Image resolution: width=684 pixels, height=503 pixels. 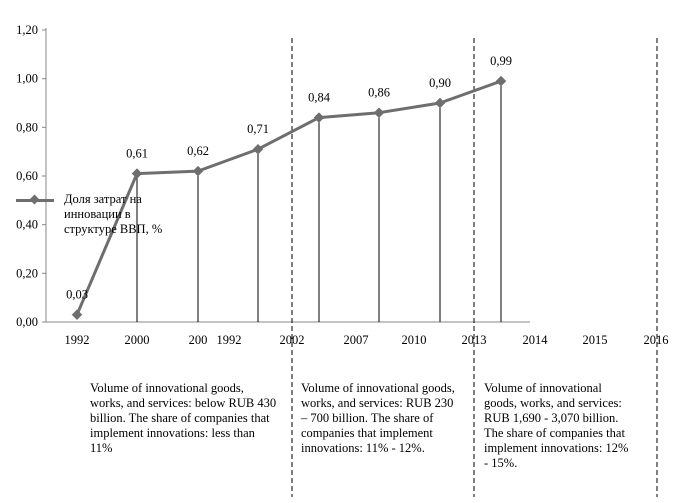 What do you see at coordinates (656, 340) in the screenshot?
I see `x-tick-label: 2016` at bounding box center [656, 340].